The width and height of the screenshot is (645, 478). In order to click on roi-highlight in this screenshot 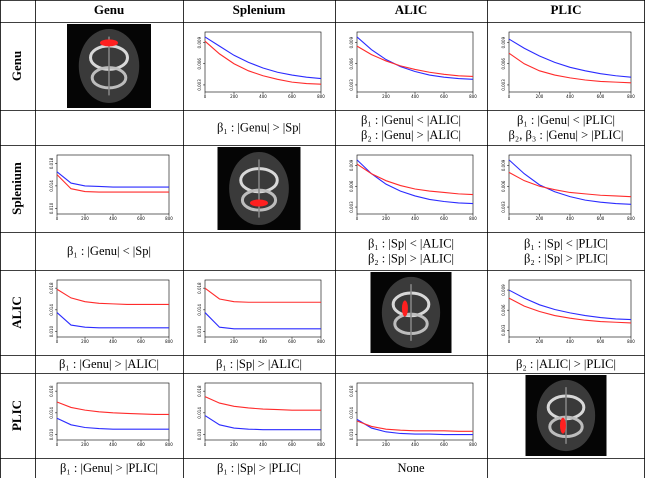, I will do `click(404, 308)`.